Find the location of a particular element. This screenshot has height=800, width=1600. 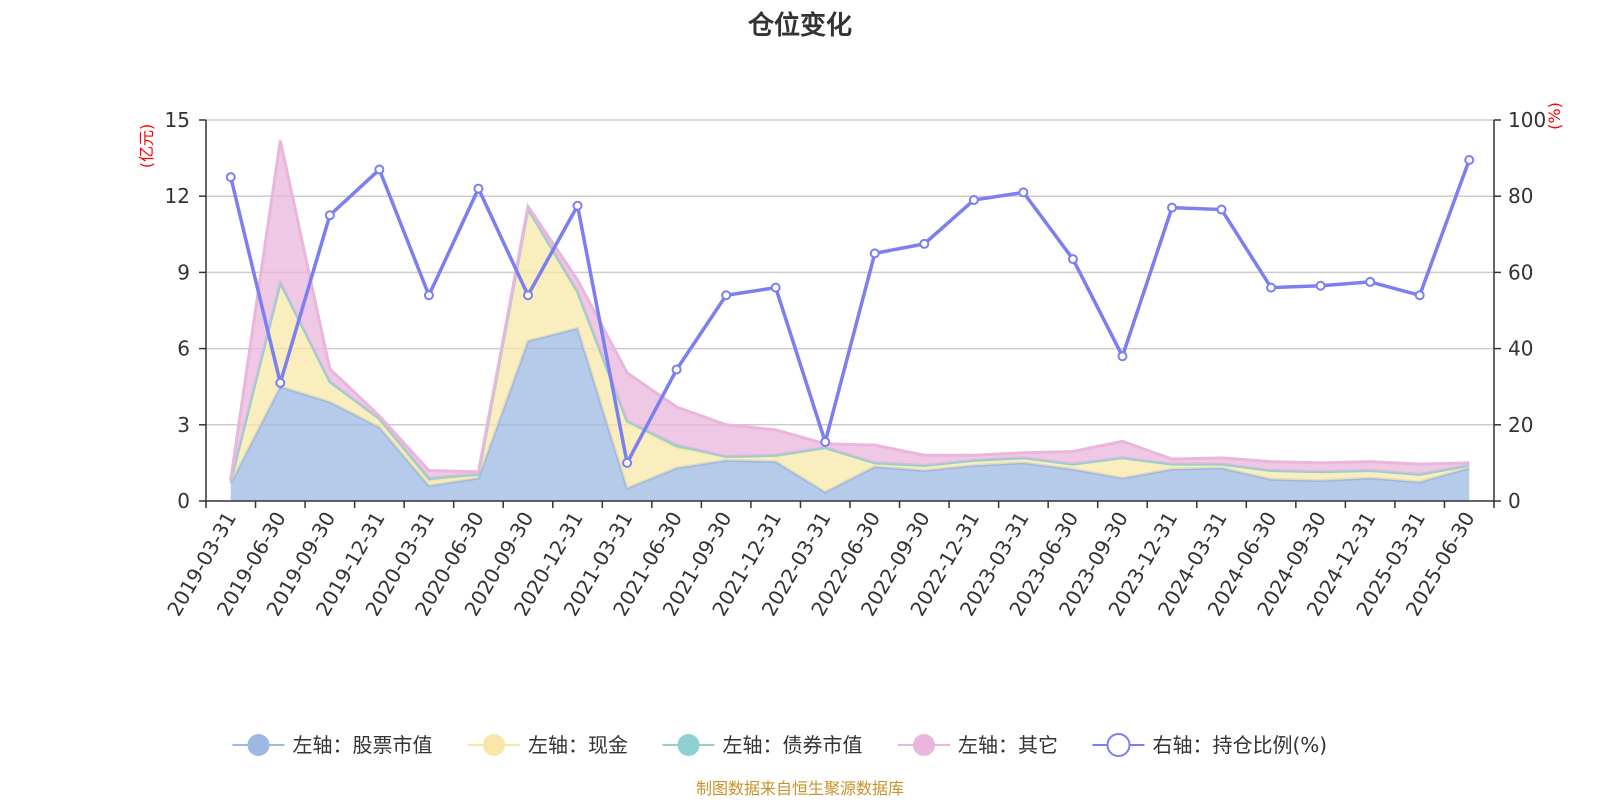

legend: 左轴：股票市值 左轴：现金 左轴：债券市值 左轴：其它 右轴：持仓比例(%) is located at coordinates (780, 745).